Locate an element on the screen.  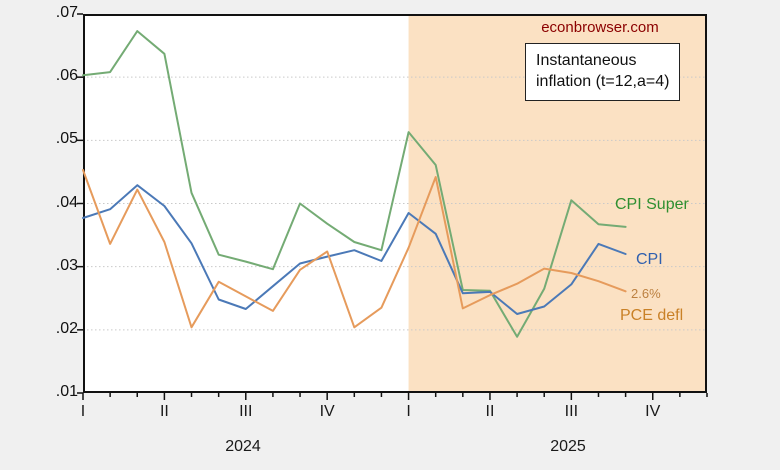
series-label-cpi-super: CPI Super is located at coordinates (652, 204).